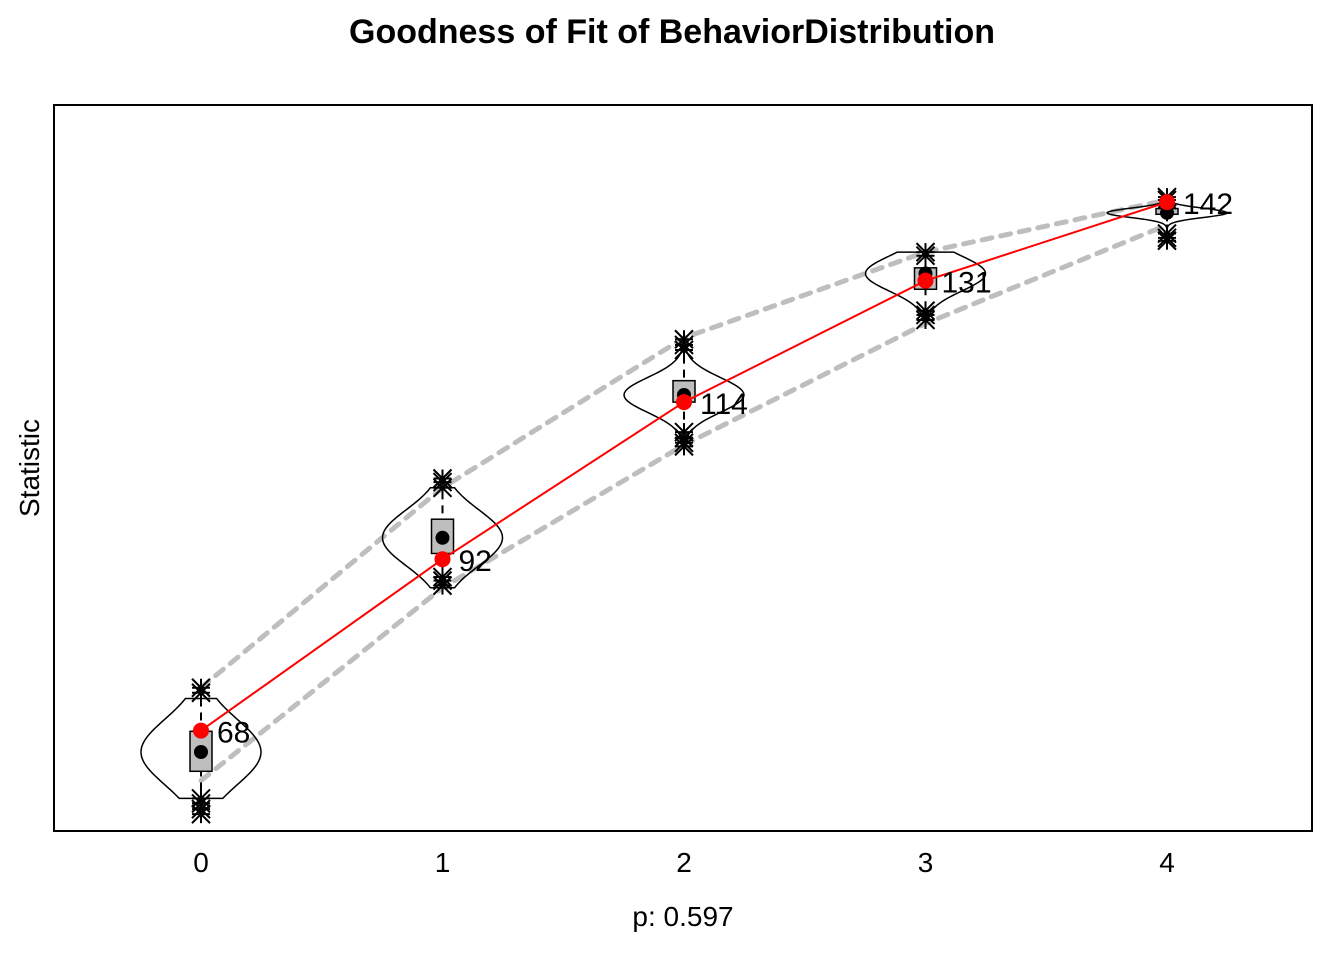  What do you see at coordinates (1208, 204) in the screenshot?
I see `observed-label-4: 142` at bounding box center [1208, 204].